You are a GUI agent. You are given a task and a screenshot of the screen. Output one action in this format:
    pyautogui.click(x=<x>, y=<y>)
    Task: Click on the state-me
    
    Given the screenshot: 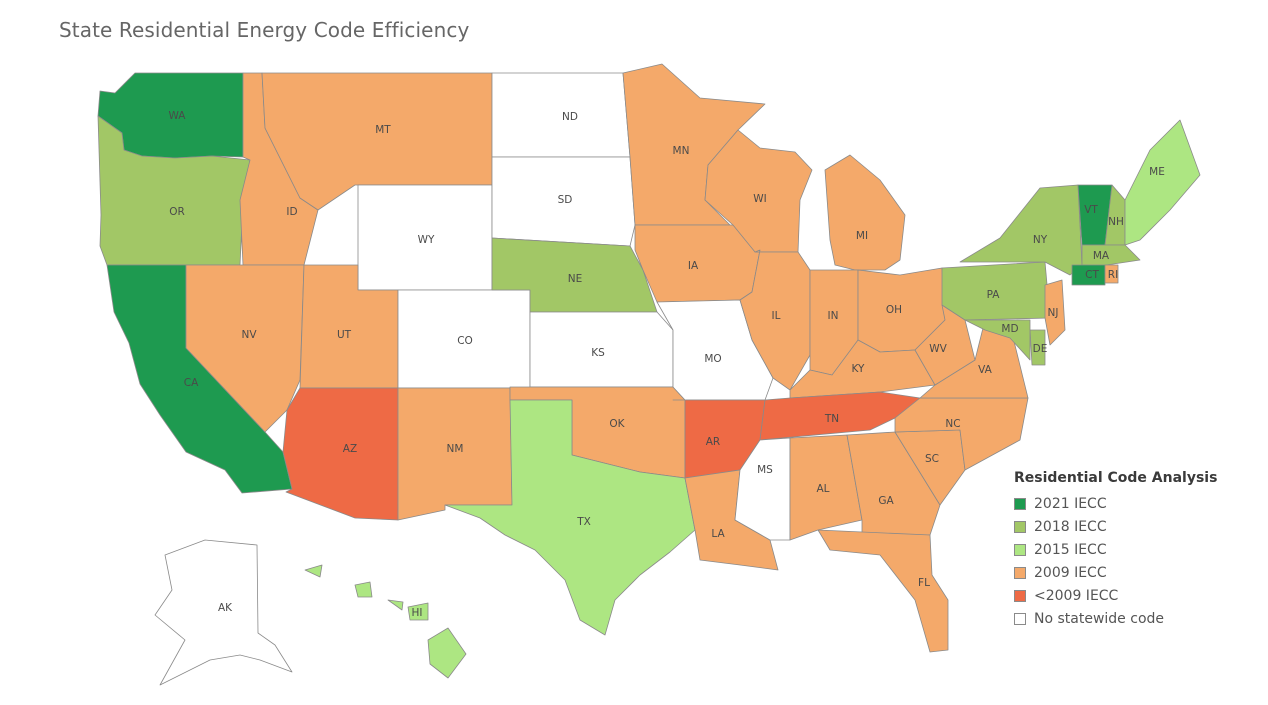 What is the action you would take?
    pyautogui.click(x=1162, y=182)
    